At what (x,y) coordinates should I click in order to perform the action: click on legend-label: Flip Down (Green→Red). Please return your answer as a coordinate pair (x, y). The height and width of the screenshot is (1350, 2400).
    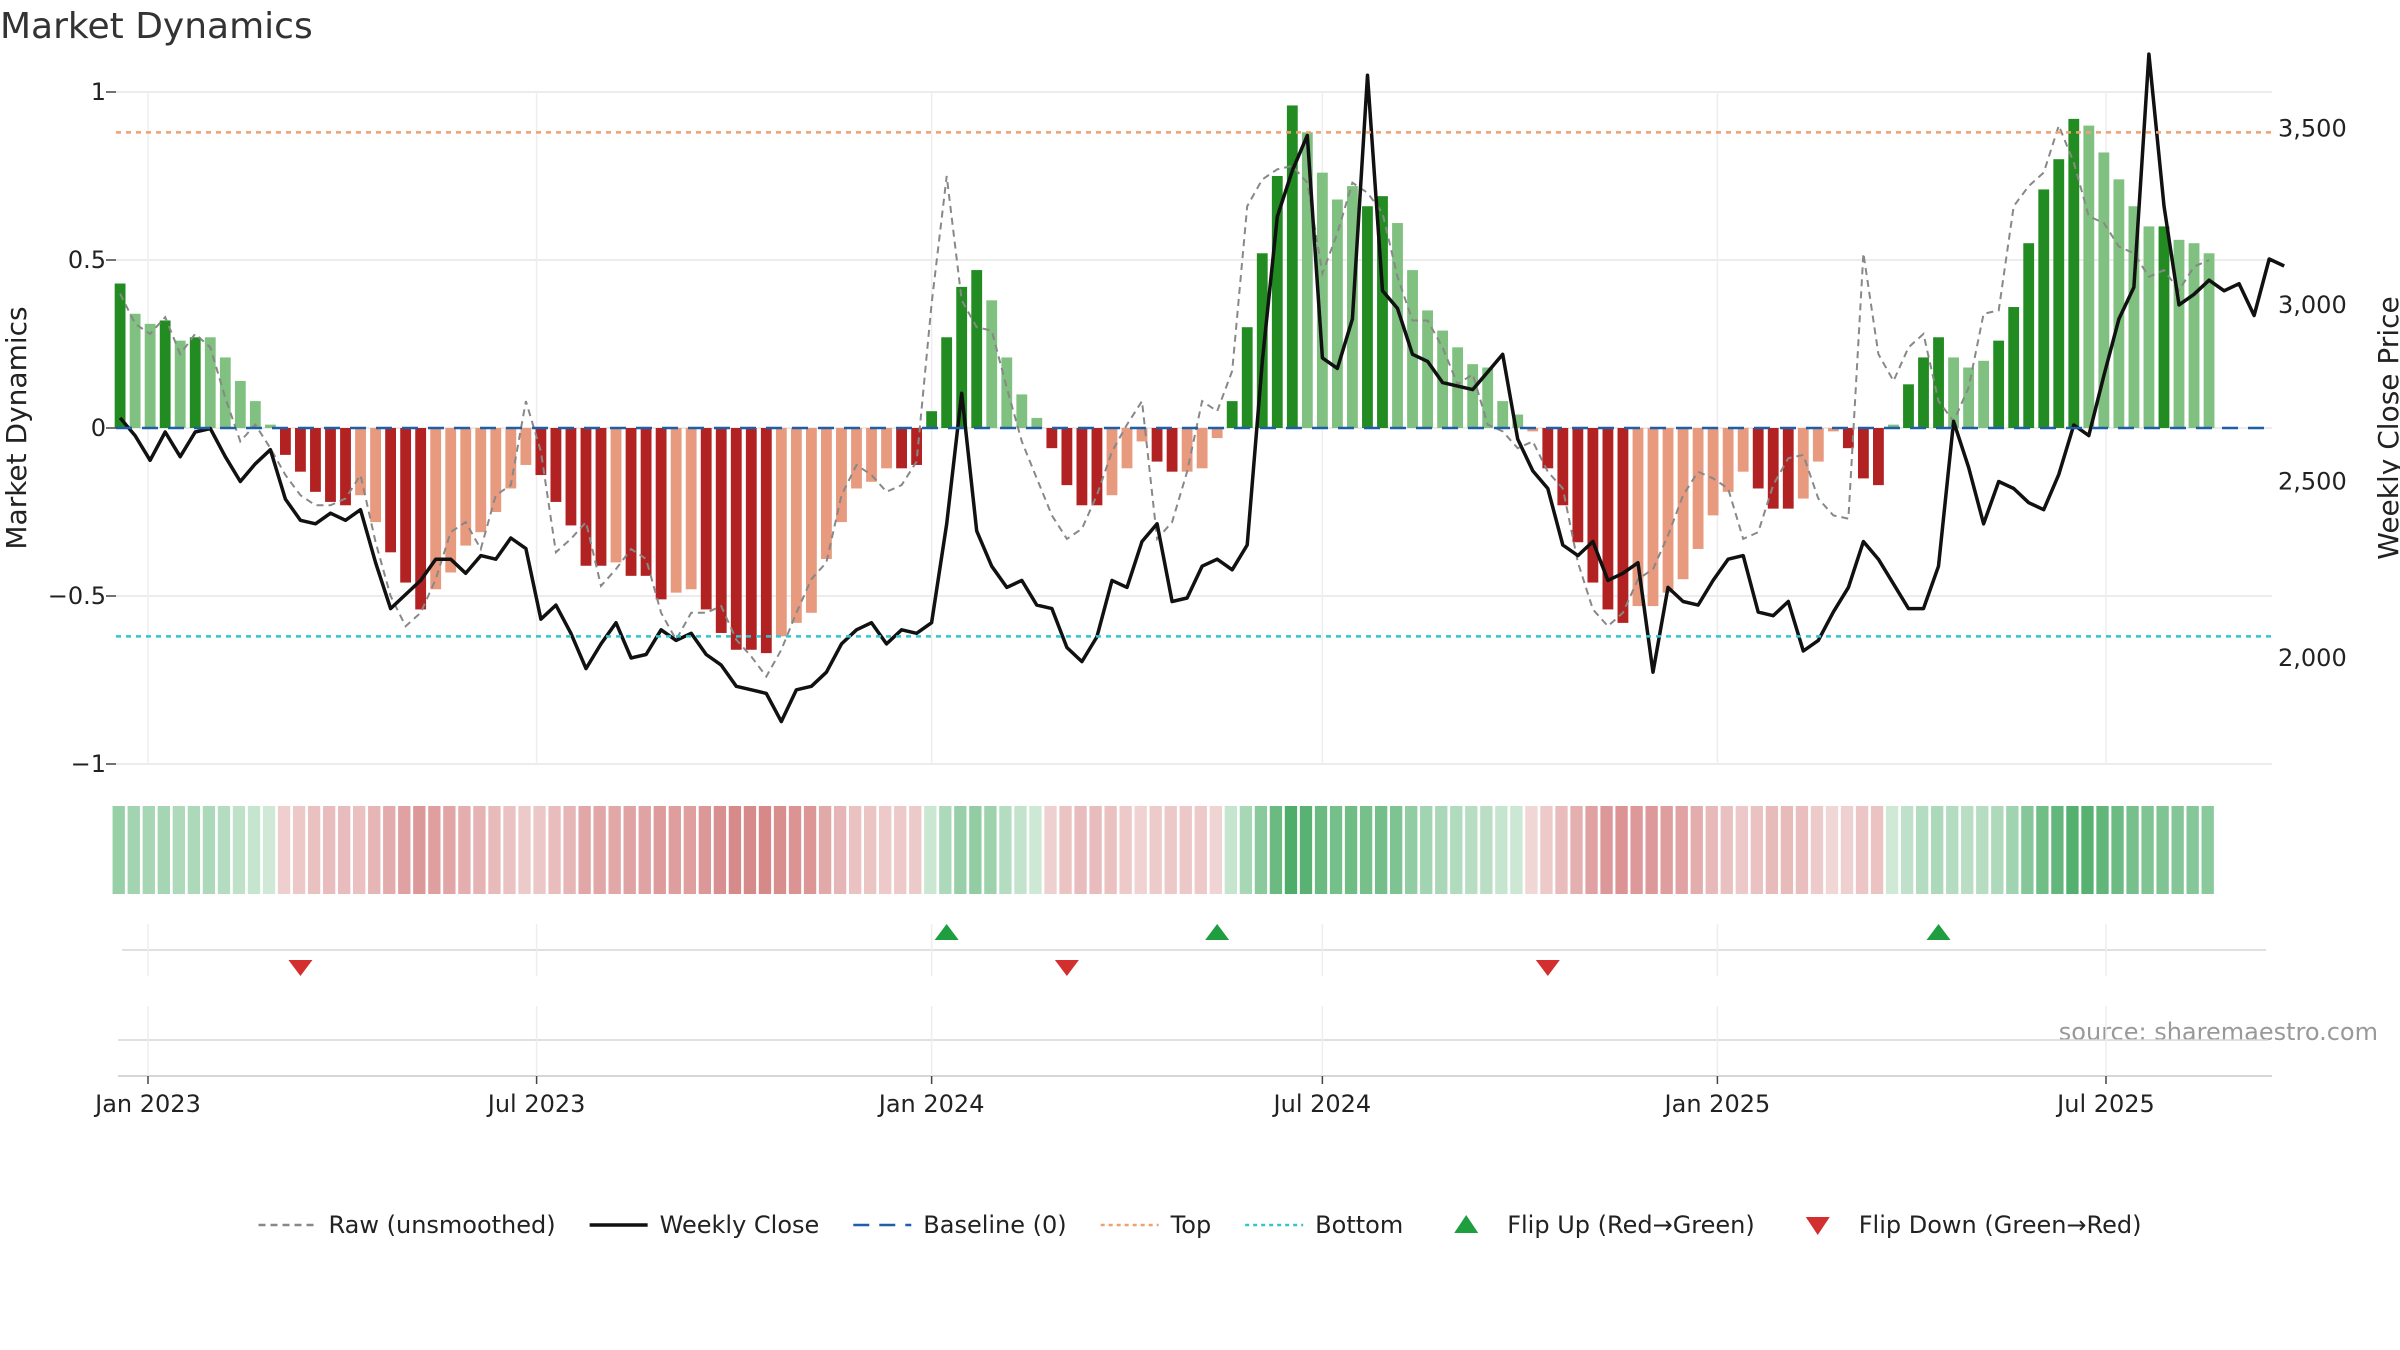
    Looking at the image, I should click on (2000, 1225).